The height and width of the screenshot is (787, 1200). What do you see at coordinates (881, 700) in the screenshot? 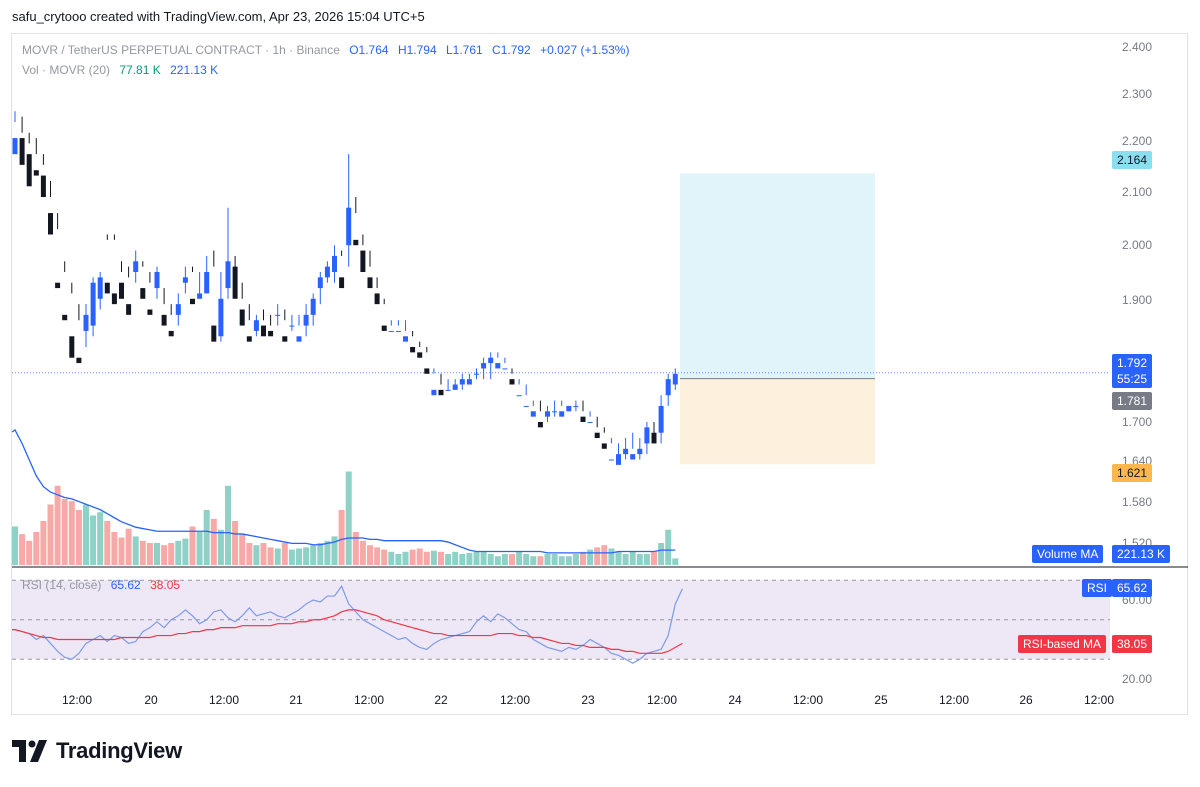
I see `time-axis-tick: 25` at bounding box center [881, 700].